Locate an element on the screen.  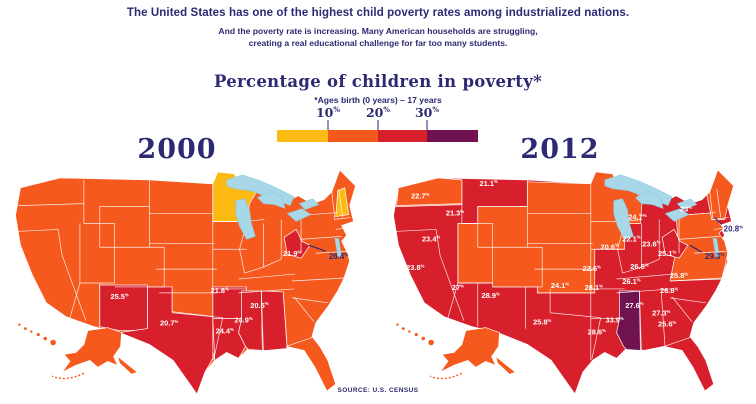
region-WV-2012 is located at coordinates (675, 243).